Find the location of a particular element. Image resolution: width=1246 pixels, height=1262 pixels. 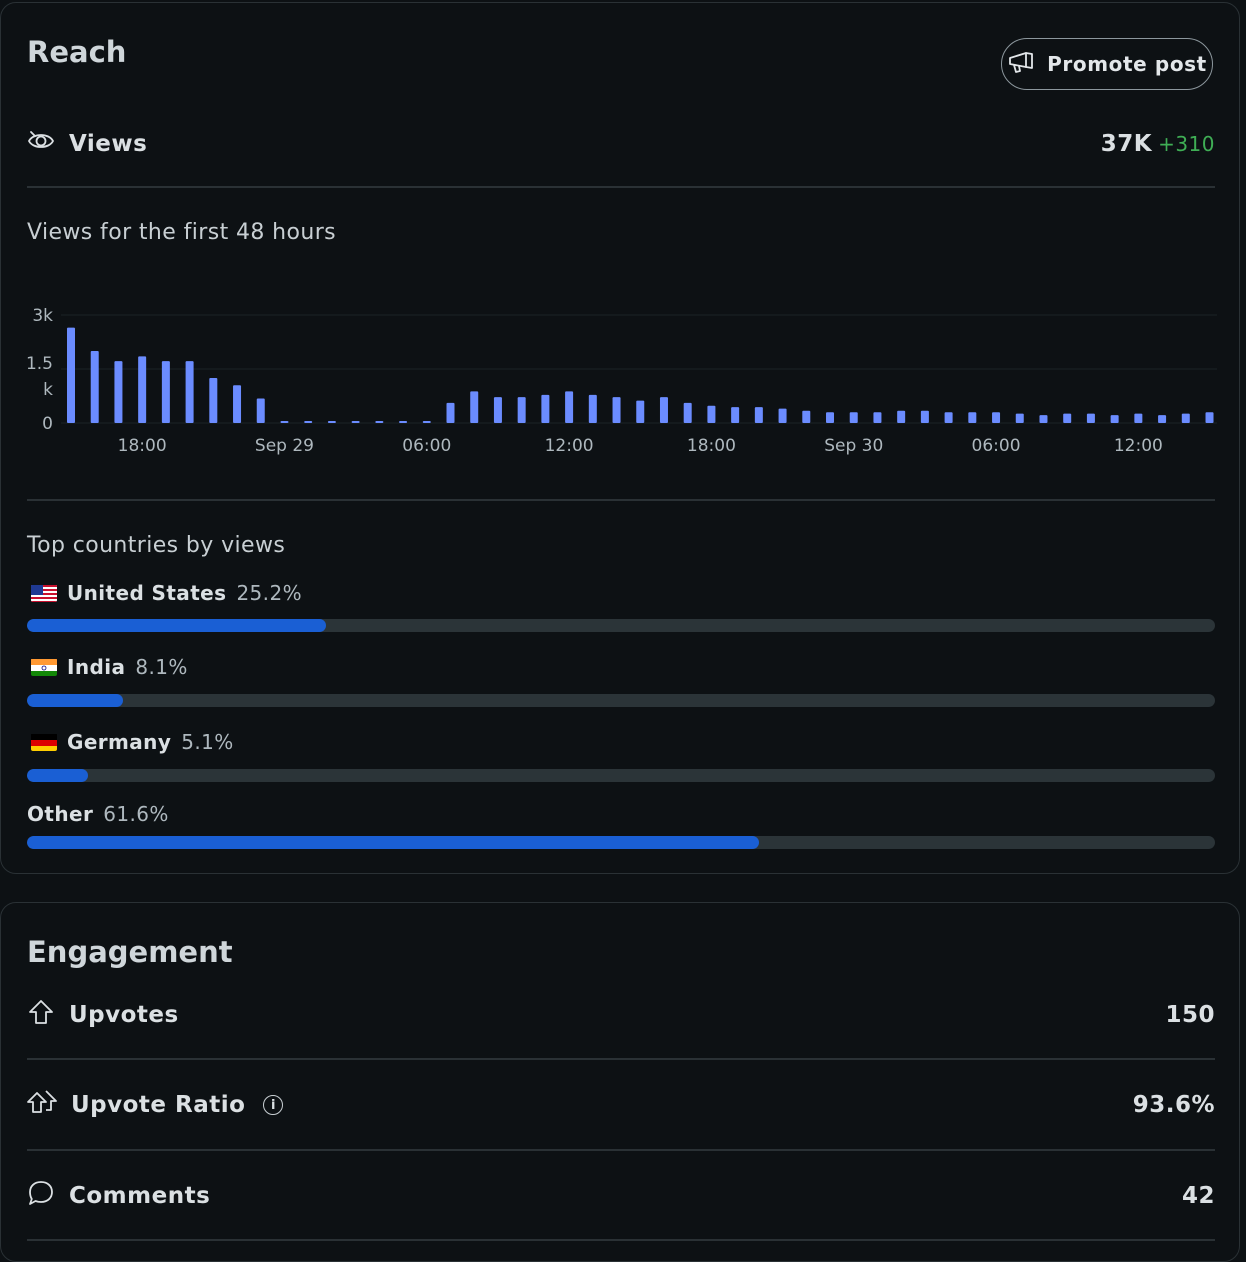

x-tick-label: 12:00 is located at coordinates (569, 446).